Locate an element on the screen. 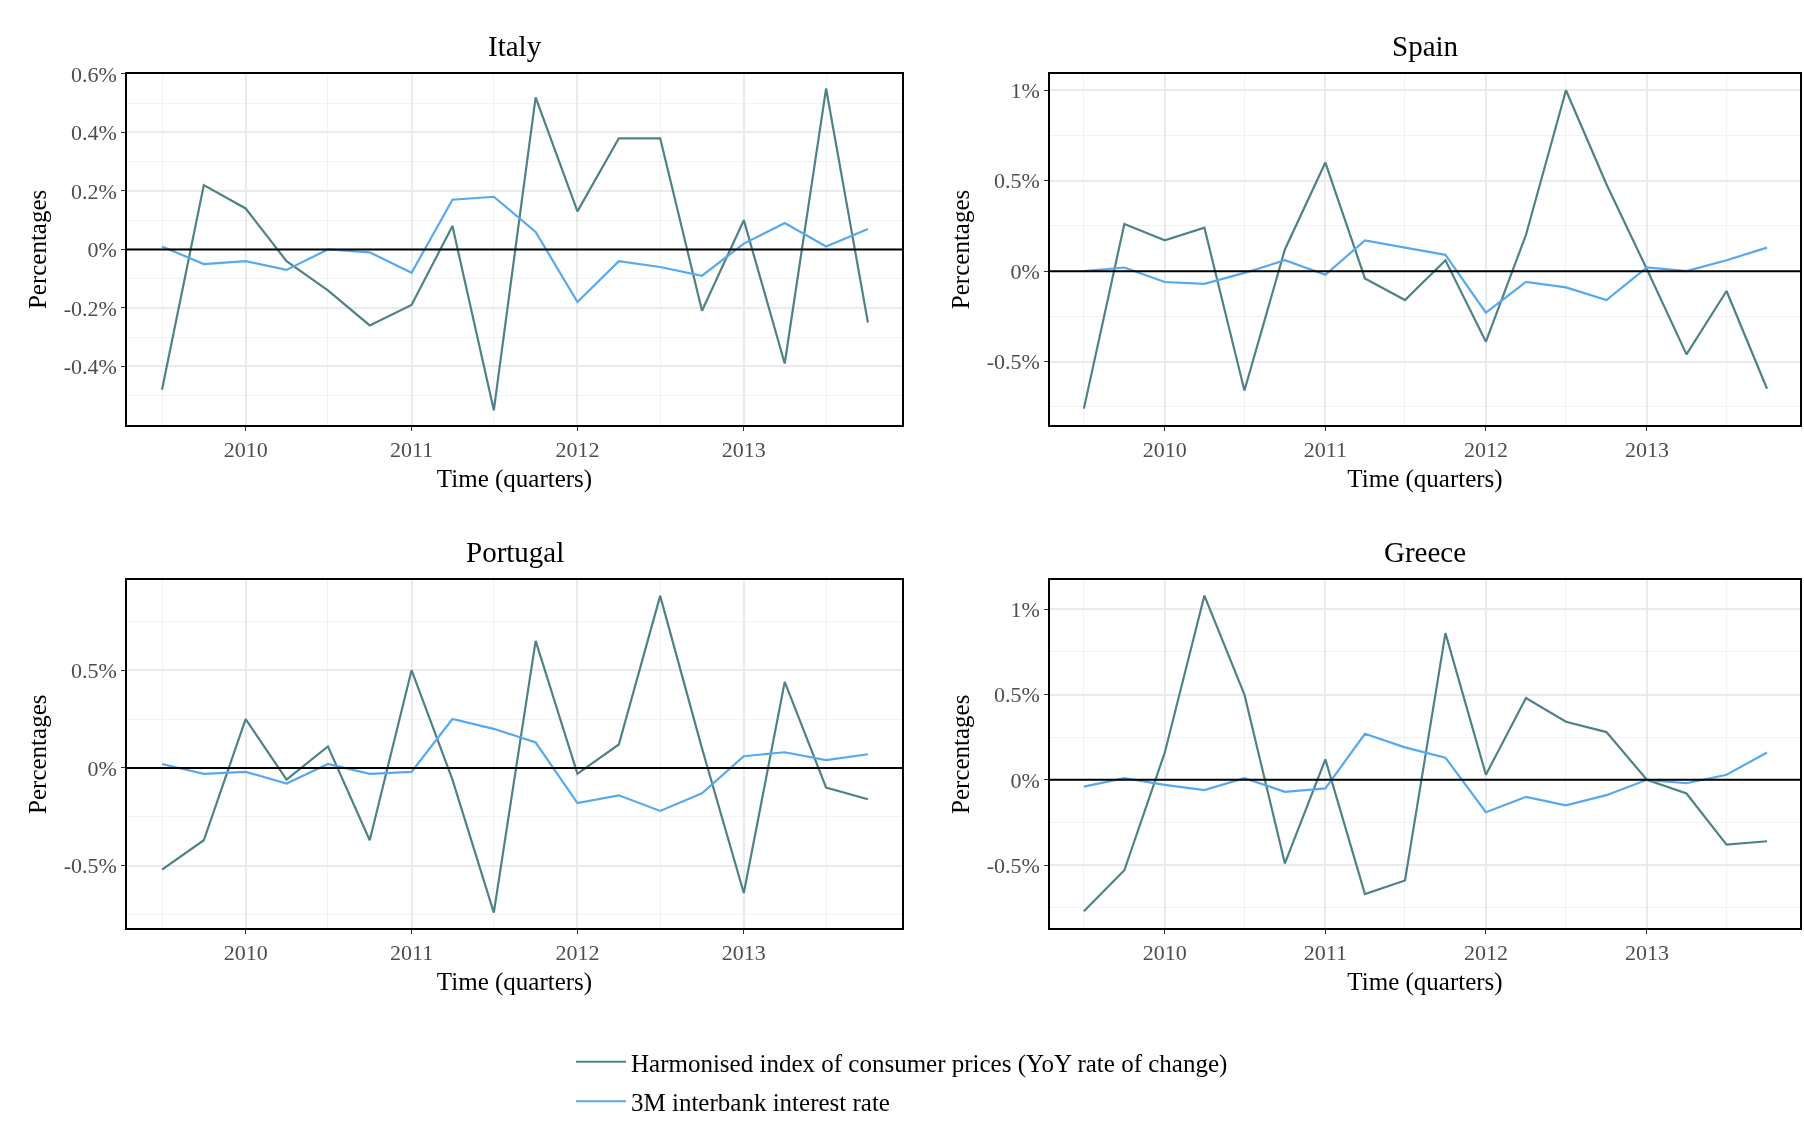  legend-label: 3M interbank interest rate is located at coordinates (760, 1102).